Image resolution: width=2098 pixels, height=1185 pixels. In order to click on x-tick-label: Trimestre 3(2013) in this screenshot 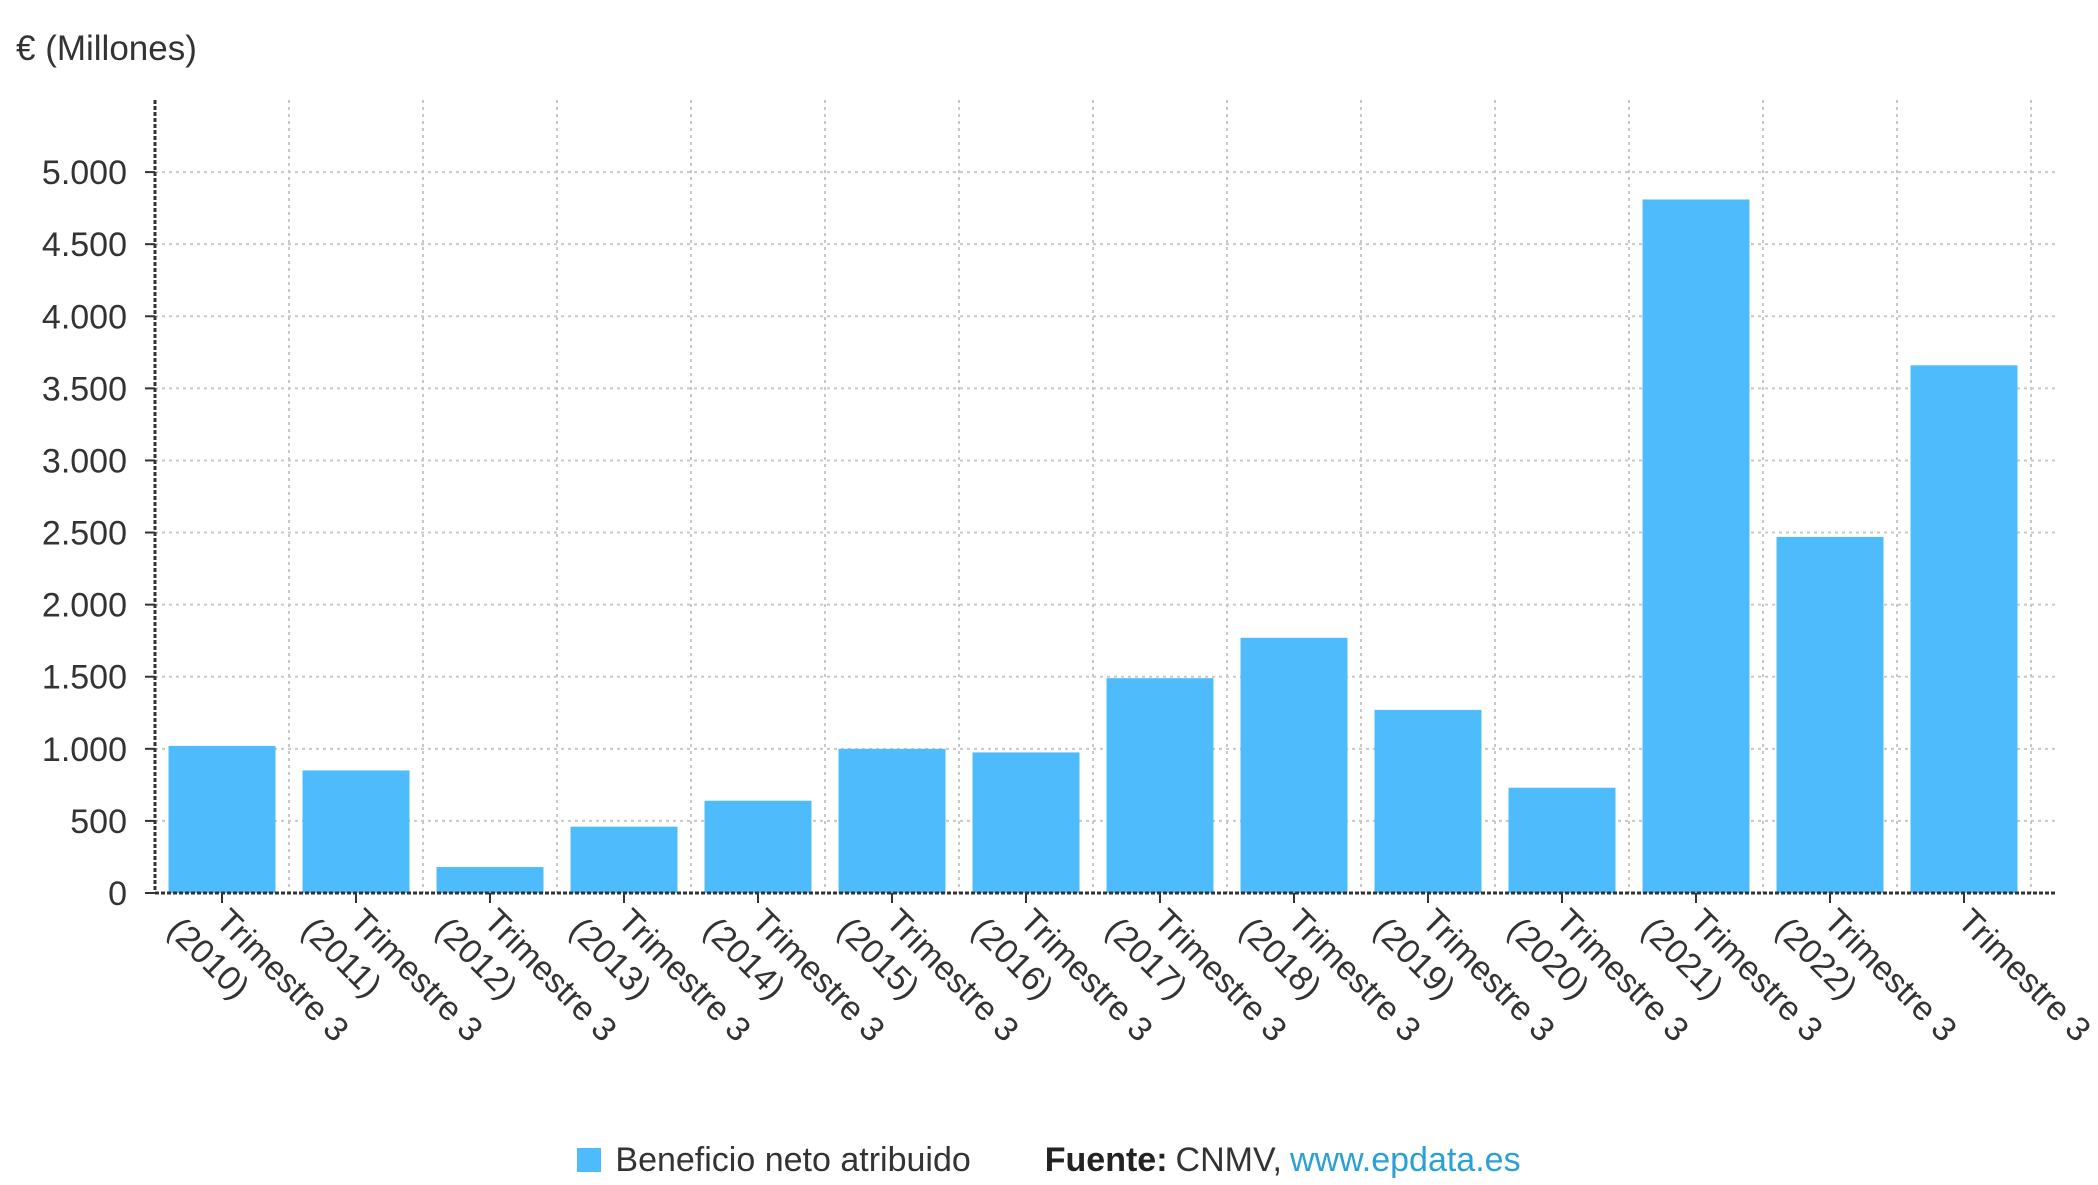, I will do `click(660, 976)`.